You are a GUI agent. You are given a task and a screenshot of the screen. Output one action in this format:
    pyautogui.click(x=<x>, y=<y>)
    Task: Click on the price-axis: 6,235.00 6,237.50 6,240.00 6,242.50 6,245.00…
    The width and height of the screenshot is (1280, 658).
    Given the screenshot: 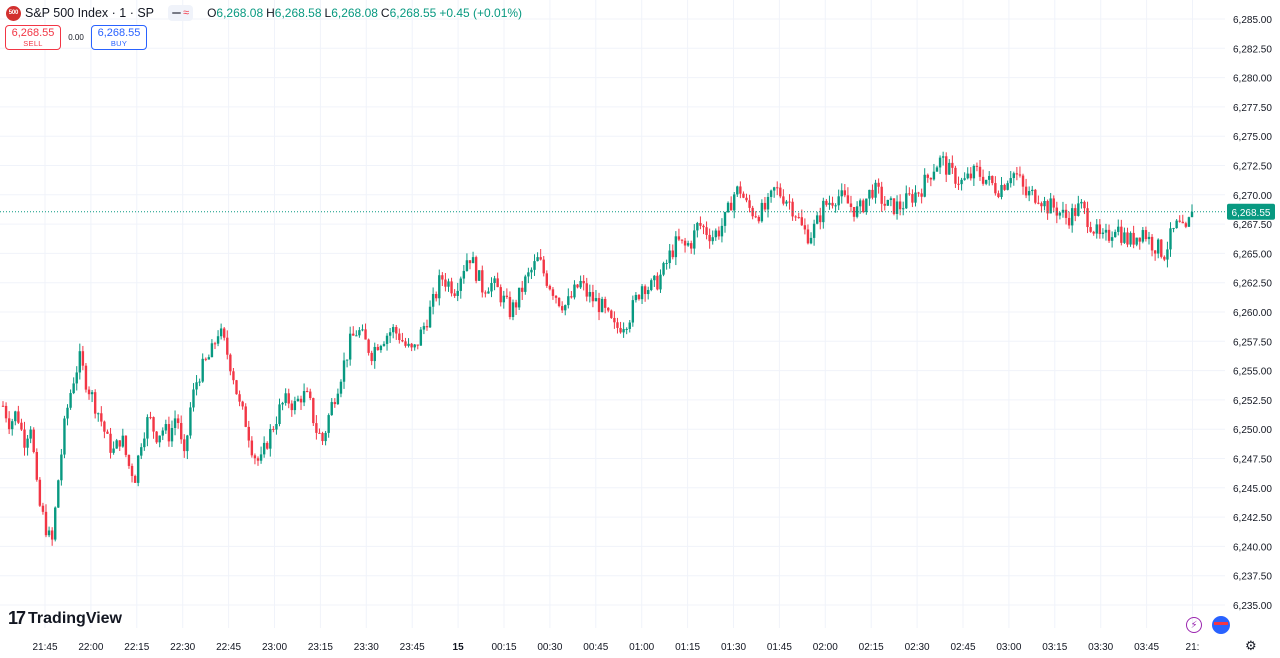 What is the action you would take?
    pyautogui.click(x=1252, y=313)
    